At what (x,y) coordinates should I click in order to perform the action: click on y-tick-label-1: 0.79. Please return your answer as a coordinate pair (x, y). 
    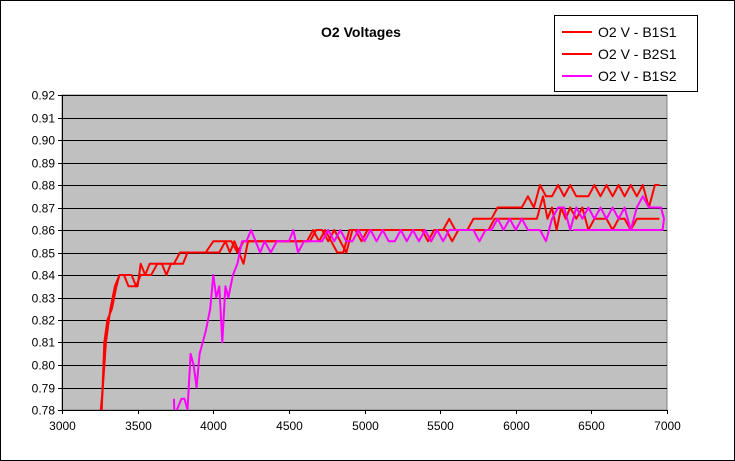
    Looking at the image, I should click on (44, 389).